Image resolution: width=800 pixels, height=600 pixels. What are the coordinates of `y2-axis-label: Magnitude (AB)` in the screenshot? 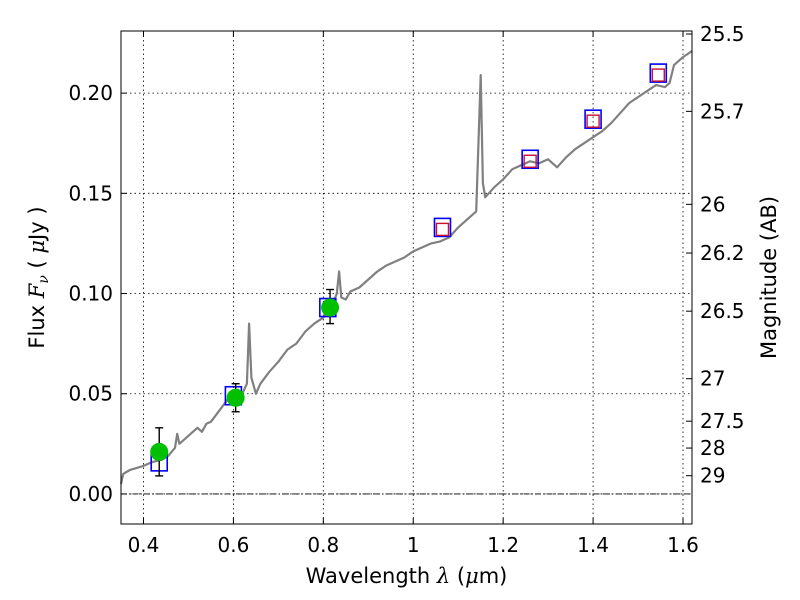 It's located at (769, 277).